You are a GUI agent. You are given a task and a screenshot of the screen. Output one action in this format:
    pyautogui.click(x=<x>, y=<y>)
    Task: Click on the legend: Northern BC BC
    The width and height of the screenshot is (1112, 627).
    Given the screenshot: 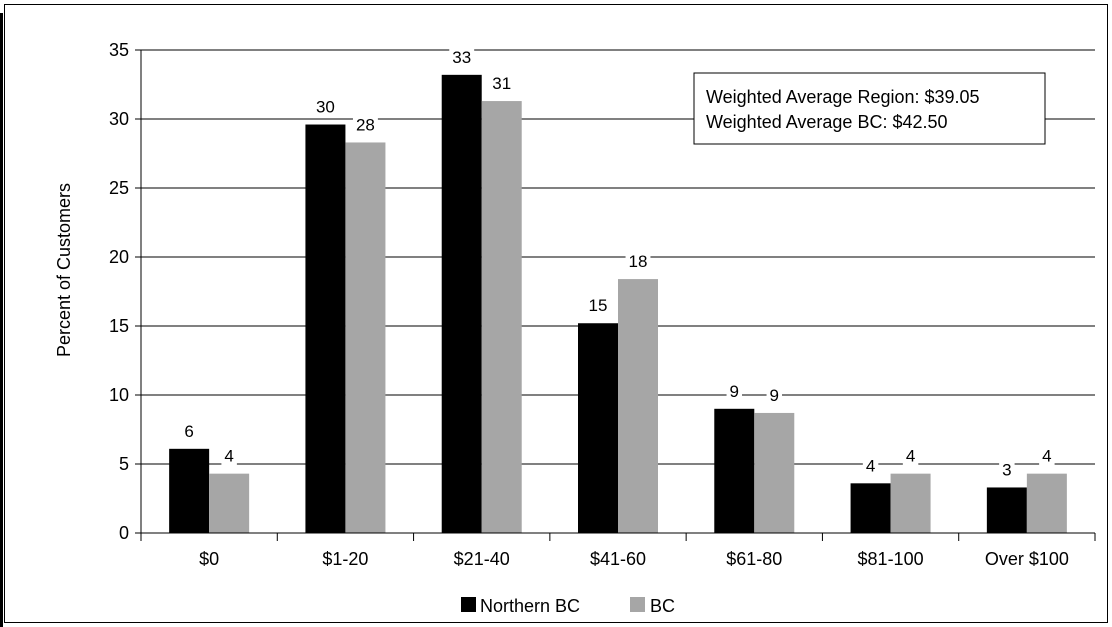 What is the action you would take?
    pyautogui.click(x=568, y=606)
    